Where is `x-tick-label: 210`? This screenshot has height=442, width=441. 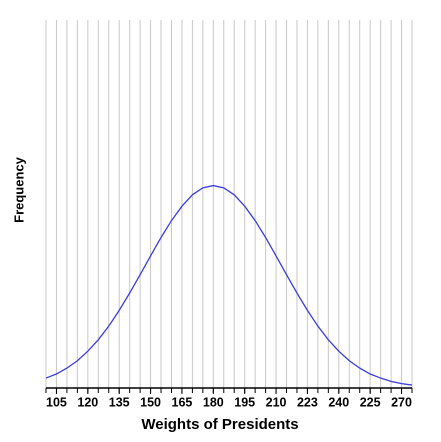 x-tick-label: 210 is located at coordinates (276, 402).